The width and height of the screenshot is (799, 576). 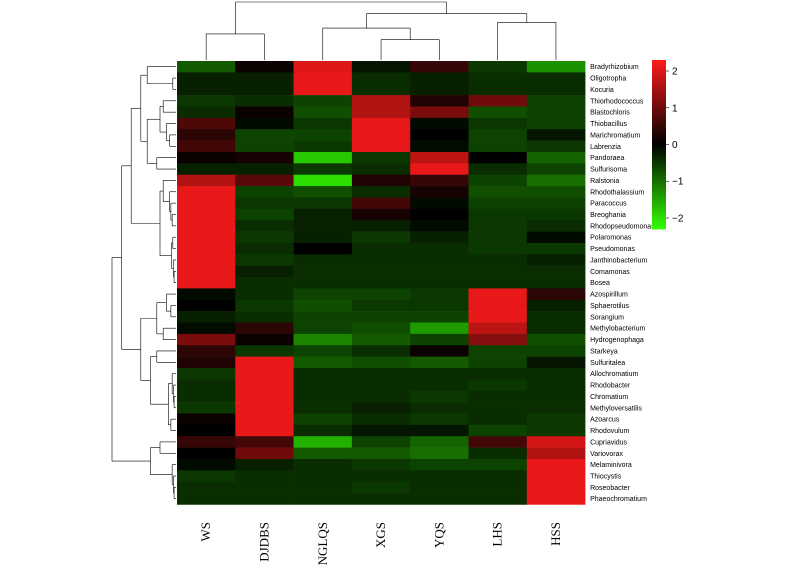 What do you see at coordinates (323, 396) in the screenshot?
I see `heatmap-cell-chromatium-nglqs` at bounding box center [323, 396].